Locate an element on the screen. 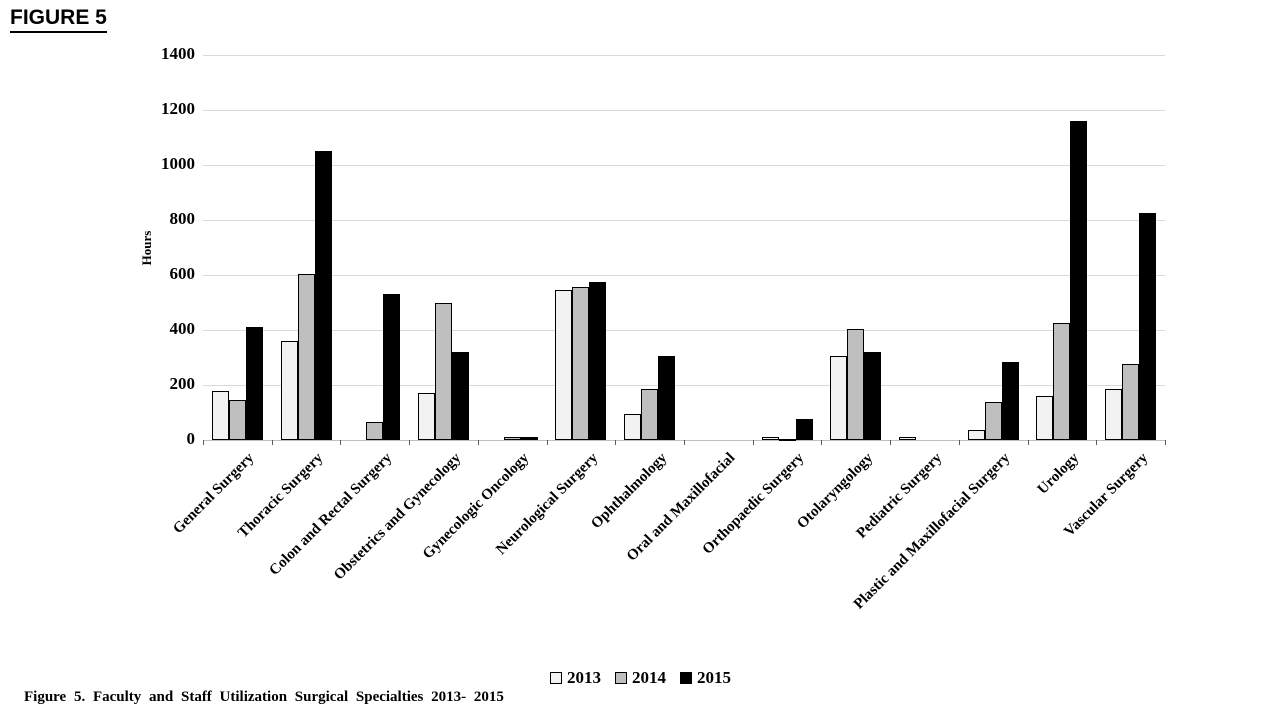 Image resolution: width=1280 pixels, height=720 pixels. bar-2014-gynecologic-oncology is located at coordinates (512, 438).